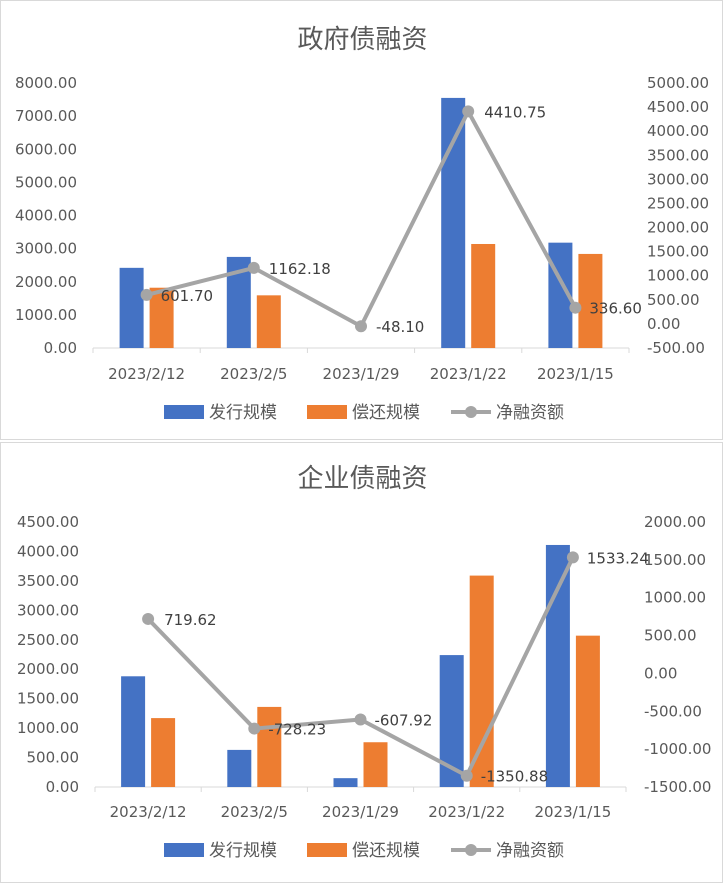 The image size is (723, 884). I want to click on corp-y-right-tick: 2000.00, so click(675, 522).